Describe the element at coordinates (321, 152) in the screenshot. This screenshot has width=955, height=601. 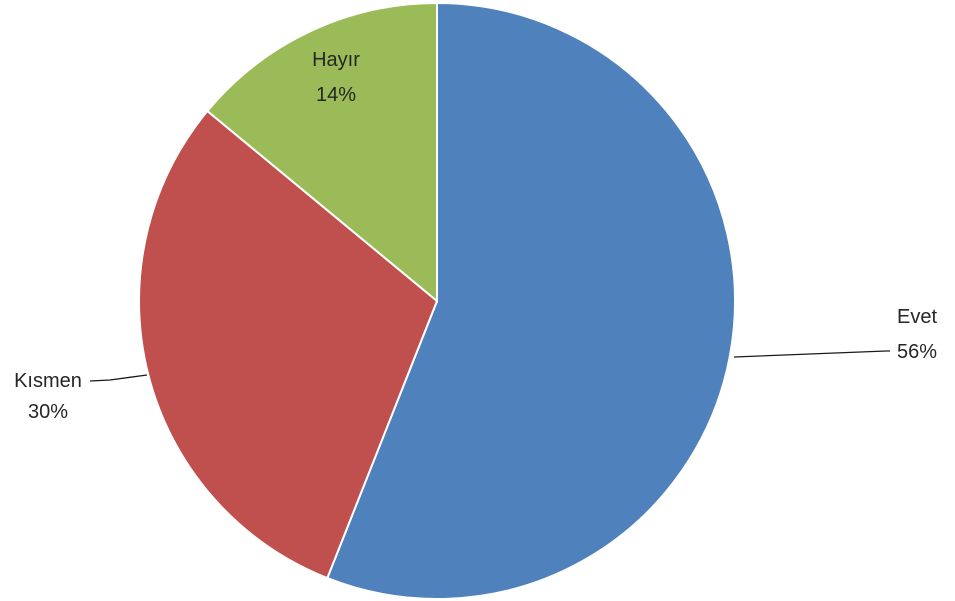
I see `pie-slice-hayir` at that location.